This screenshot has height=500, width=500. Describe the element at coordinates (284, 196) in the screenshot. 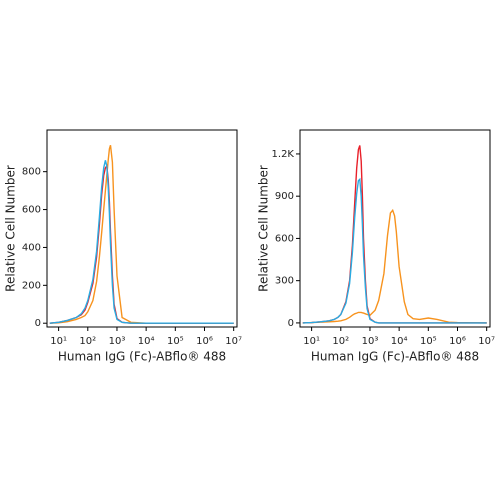

I see `y-tick-label: 900` at that location.